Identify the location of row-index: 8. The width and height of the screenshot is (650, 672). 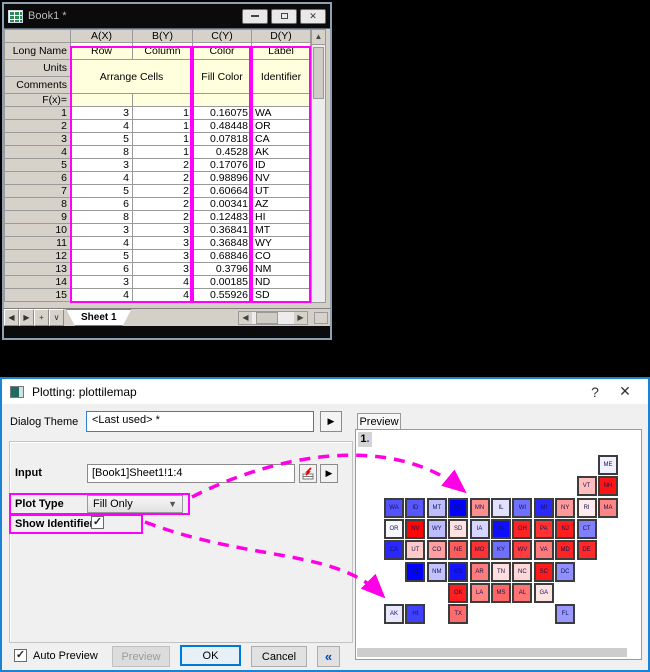
(37, 204).